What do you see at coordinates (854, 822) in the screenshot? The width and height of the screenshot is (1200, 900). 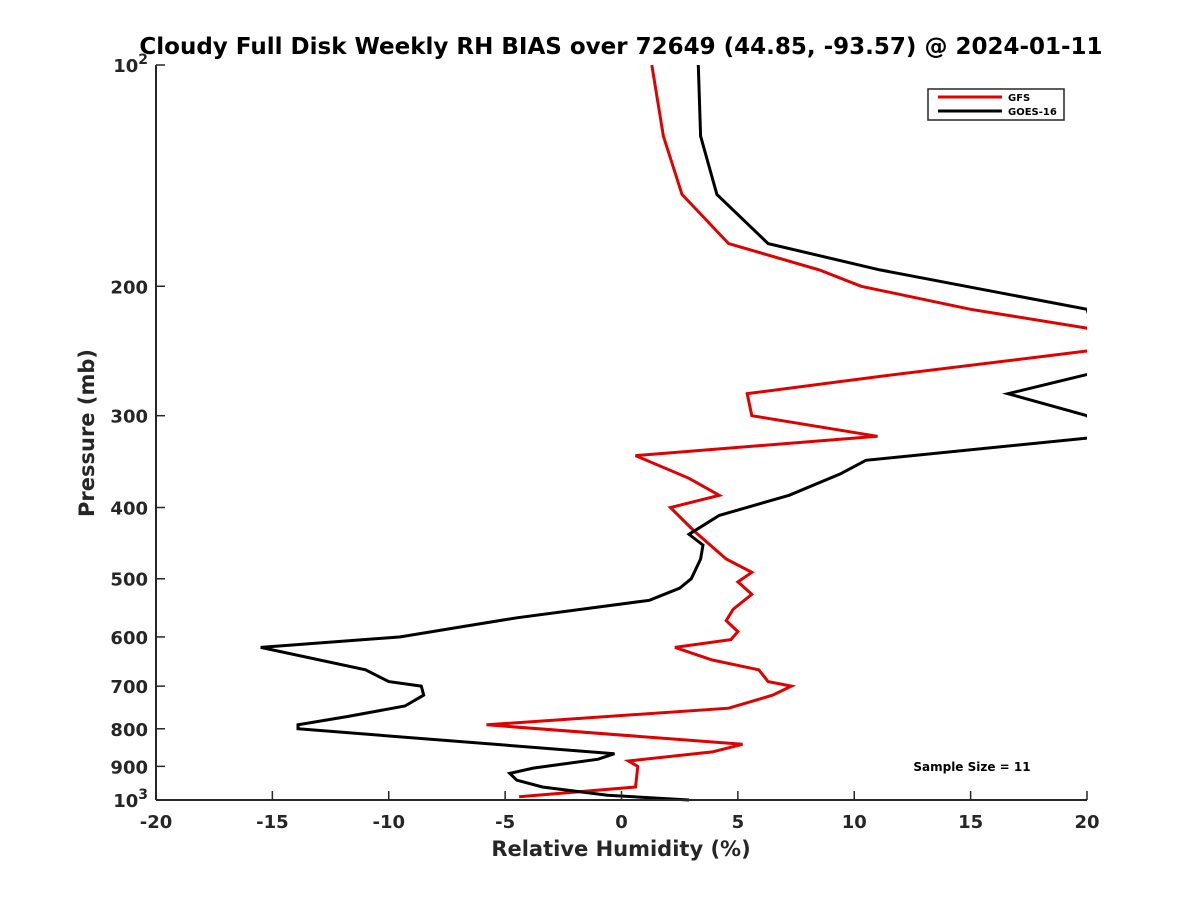 I see `x-tick-label: 10` at bounding box center [854, 822].